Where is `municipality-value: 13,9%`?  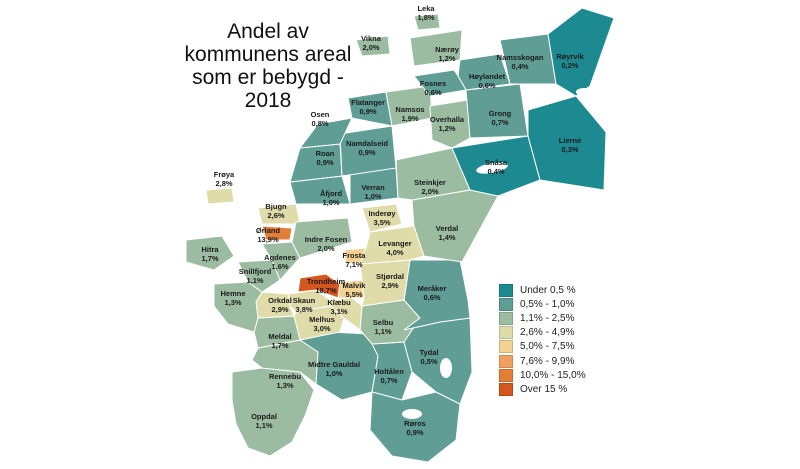
municipality-value: 13,9% is located at coordinates (268, 239).